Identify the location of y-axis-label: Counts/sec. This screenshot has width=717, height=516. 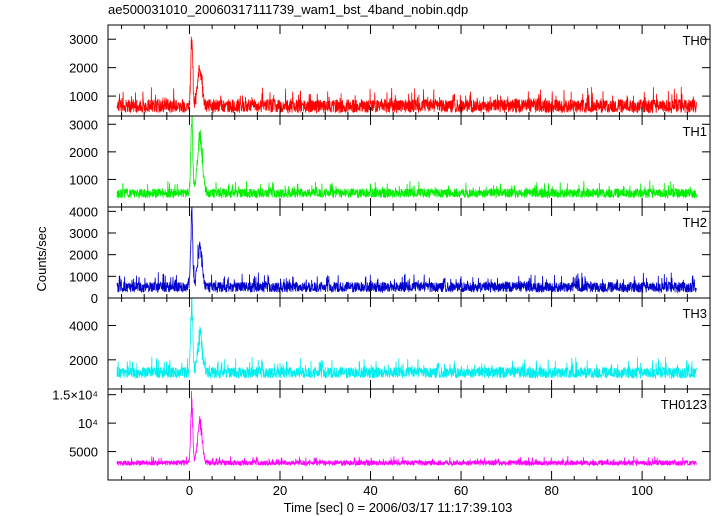
(41, 259).